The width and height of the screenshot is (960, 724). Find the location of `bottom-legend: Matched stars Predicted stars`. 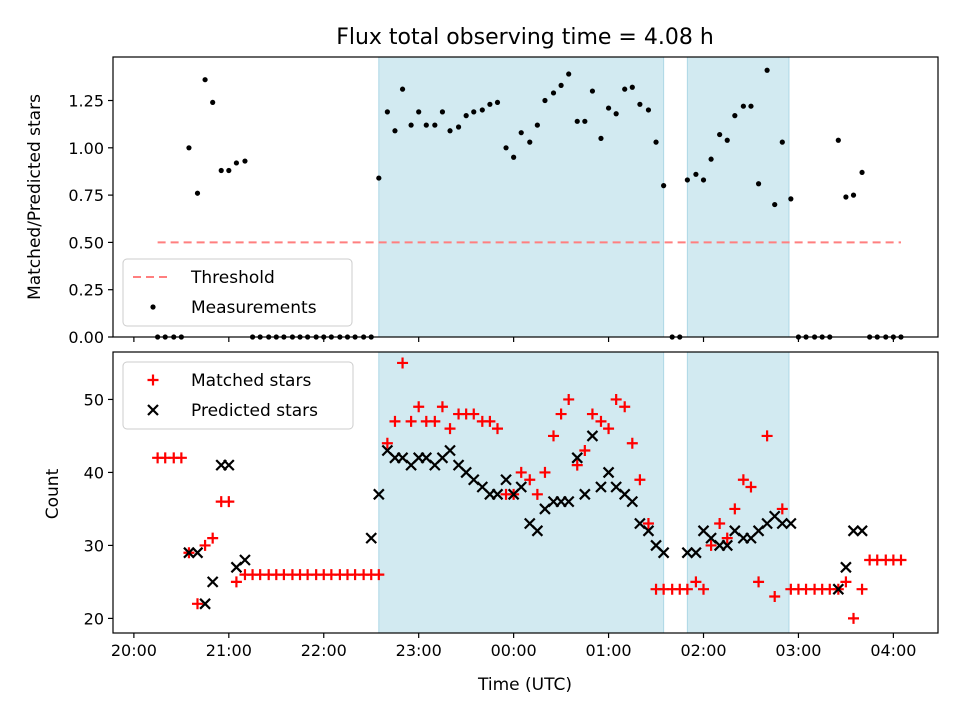

bottom-legend: Matched stars Predicted stars is located at coordinates (238, 395).